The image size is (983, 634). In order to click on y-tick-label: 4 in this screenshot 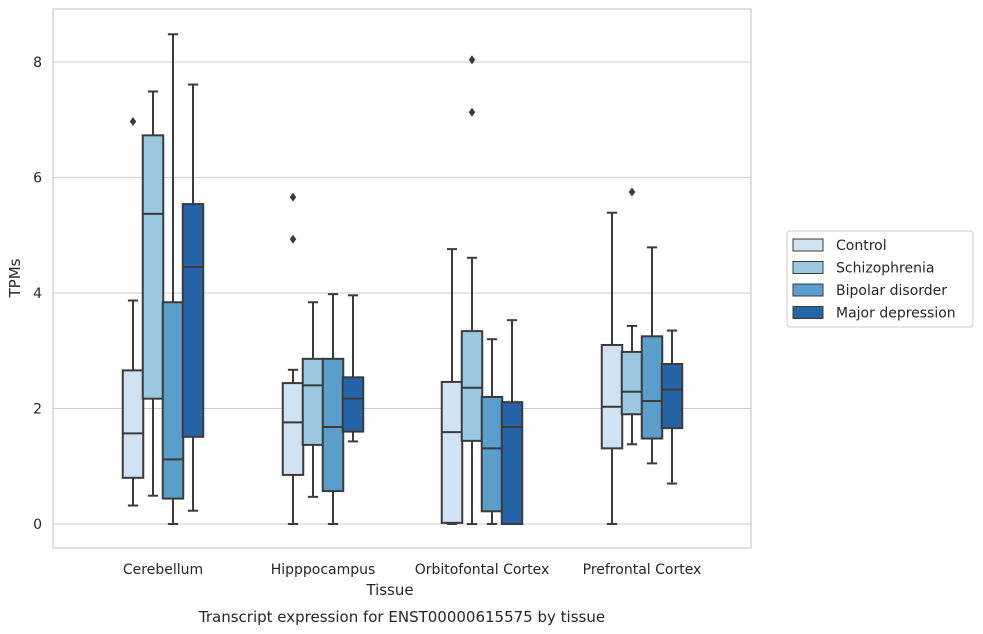, I will do `click(37, 294)`.